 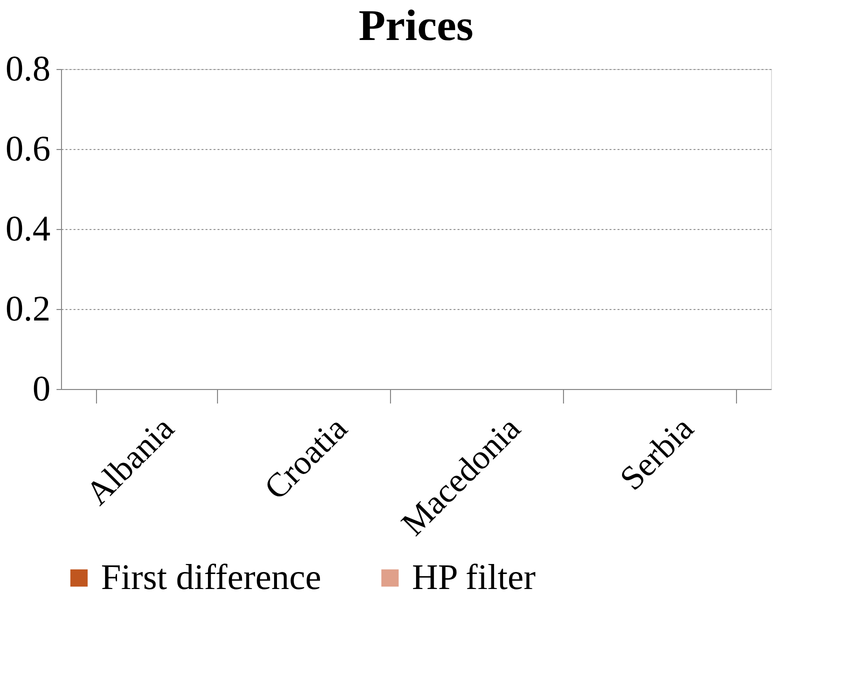 I want to click on y-tick-label: 0.6, so click(x=28, y=148).